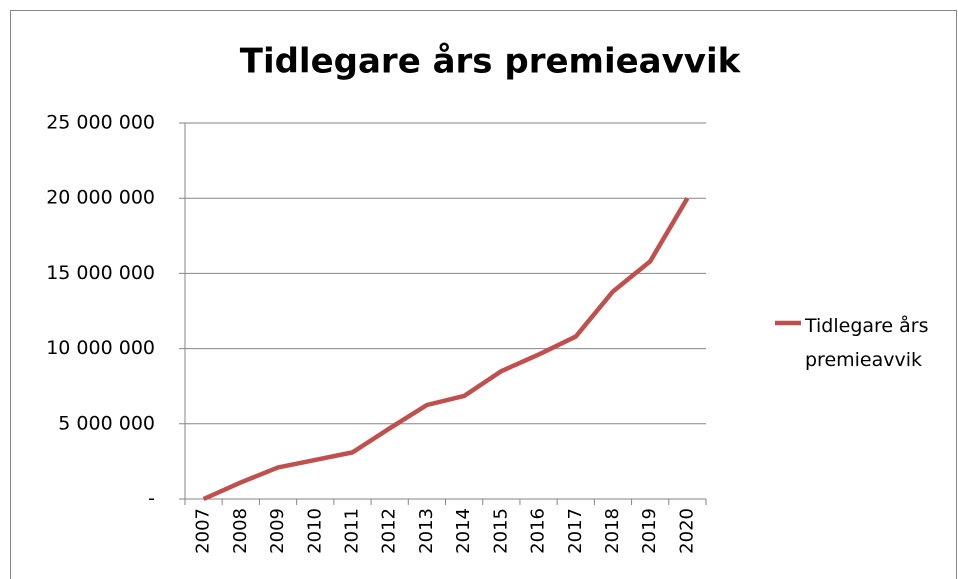 The height and width of the screenshot is (579, 958). Describe the element at coordinates (240, 531) in the screenshot. I see `x-tick-label: 2008` at that location.